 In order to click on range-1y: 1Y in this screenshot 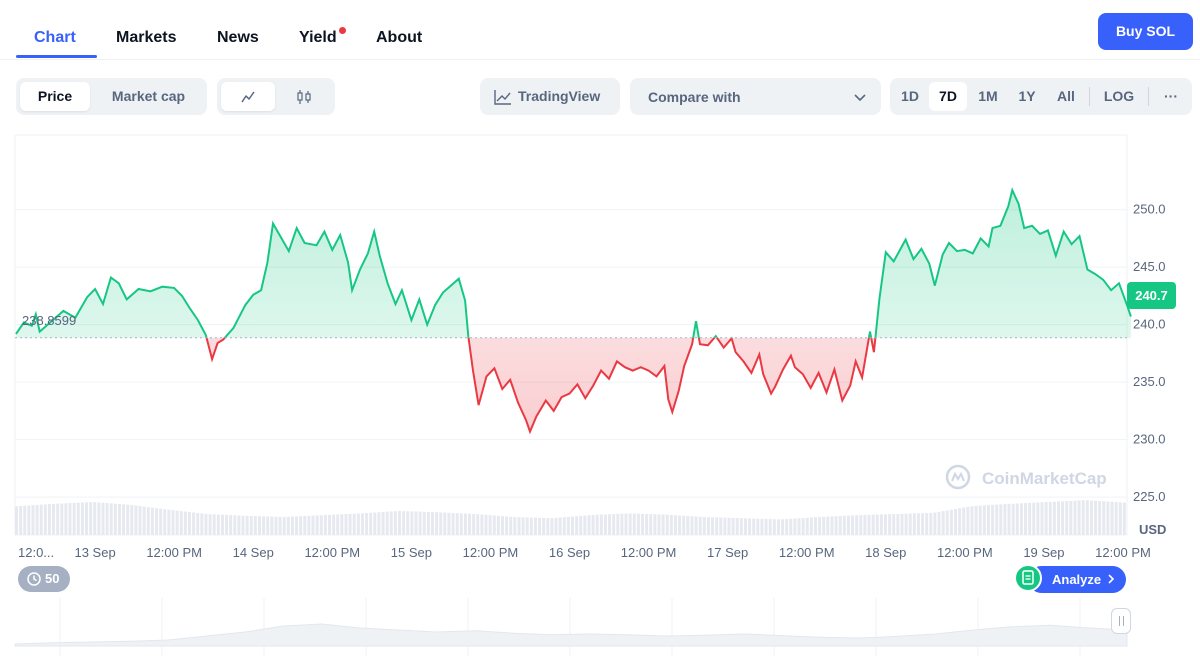, I will do `click(1027, 96)`.